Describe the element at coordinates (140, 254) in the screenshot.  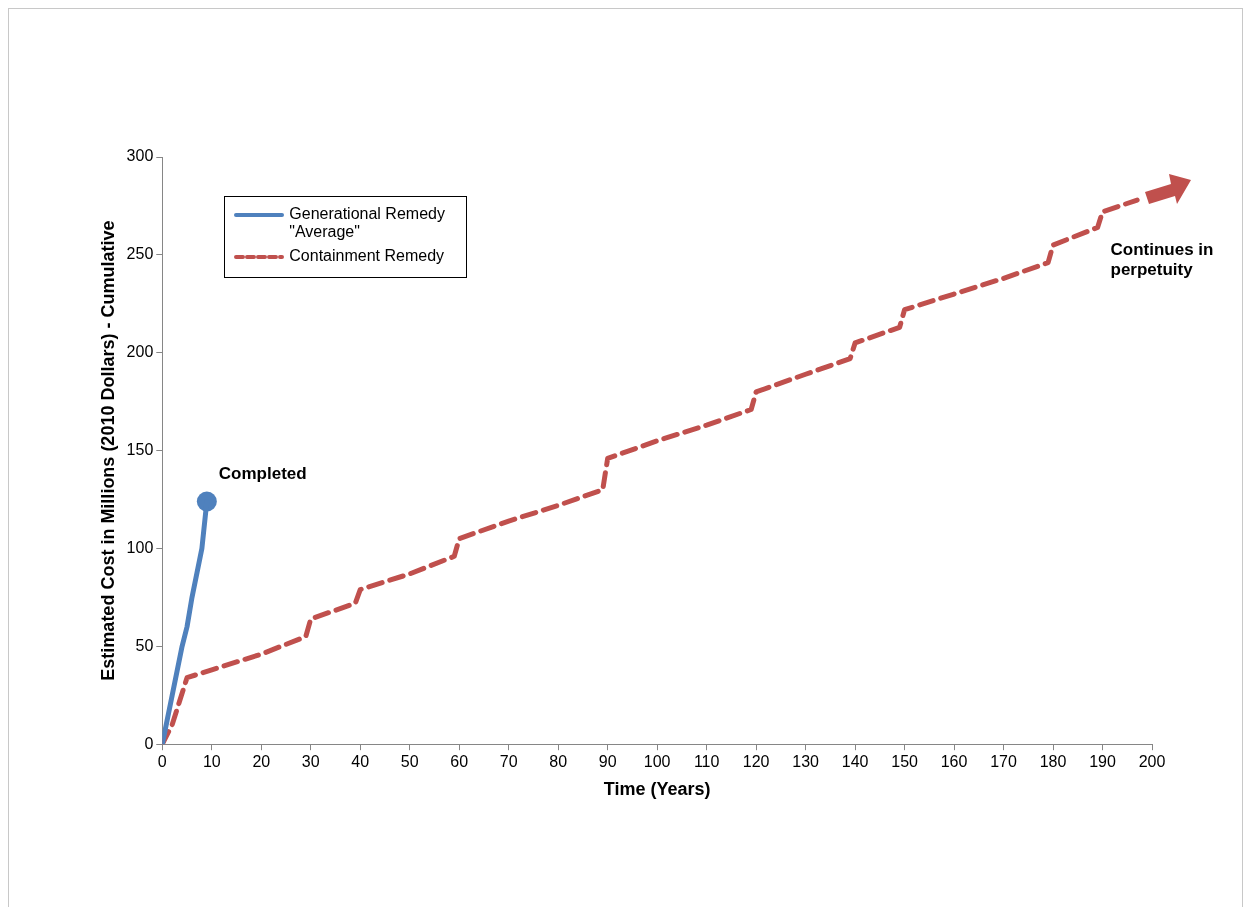
I see `y-tick-label: 250` at that location.